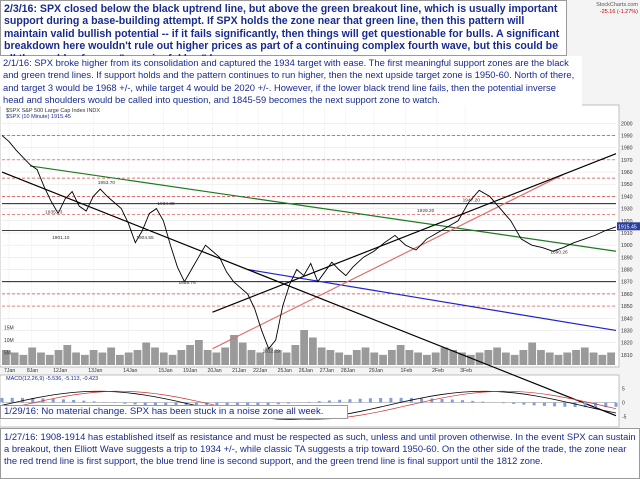 Image resolution: width=640 pixels, height=479 pixels. What do you see at coordinates (466, 371) in the screenshot?
I see `x-tick-label: 3Feb` at bounding box center [466, 371].